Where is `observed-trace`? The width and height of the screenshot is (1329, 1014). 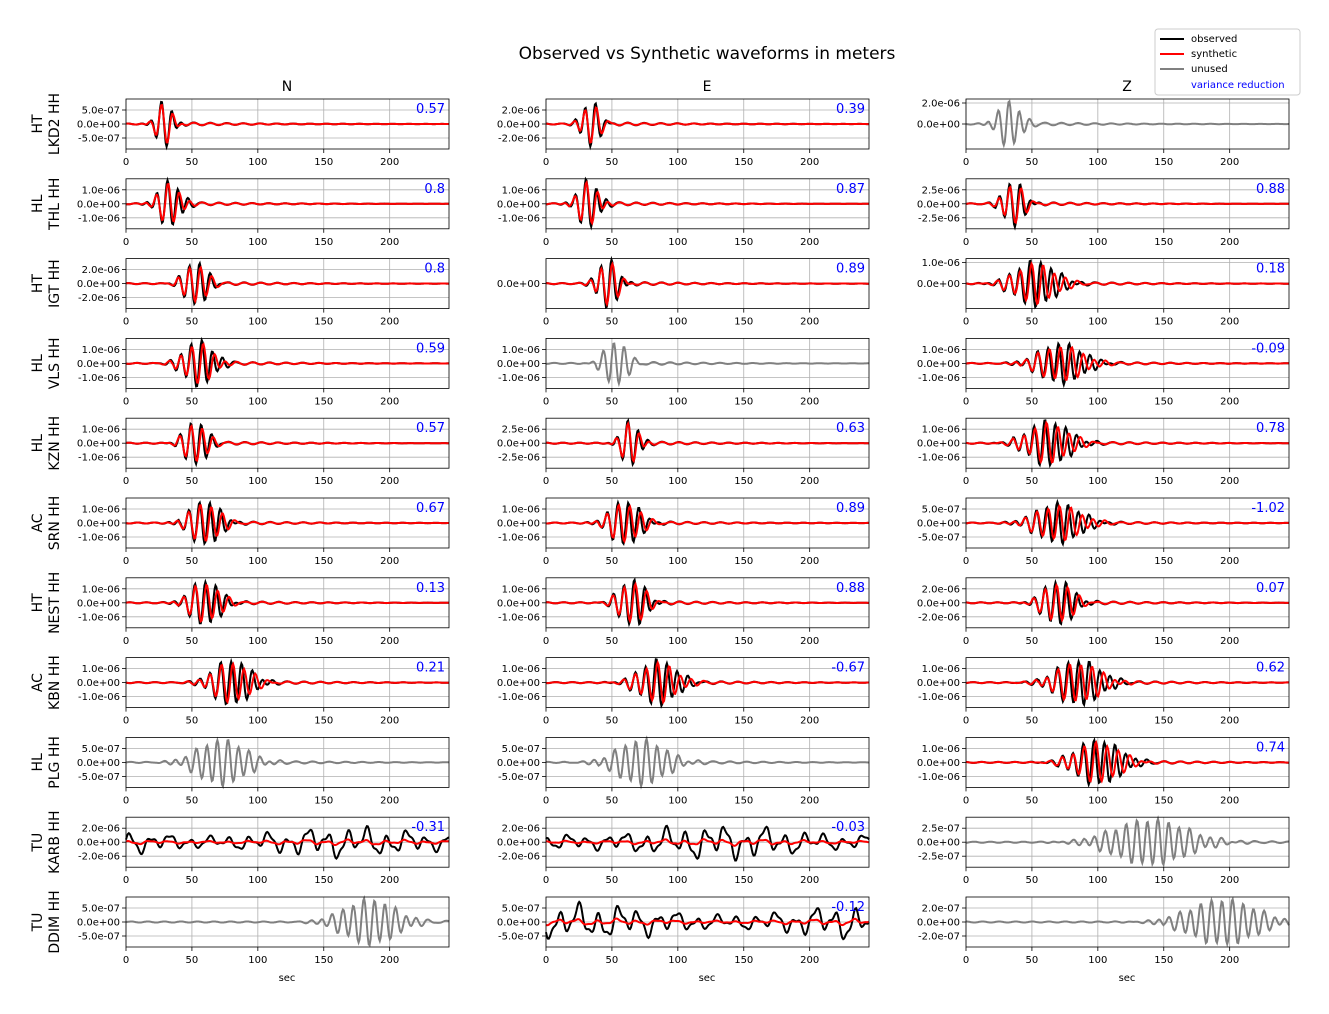 observed-trace is located at coordinates (707, 920).